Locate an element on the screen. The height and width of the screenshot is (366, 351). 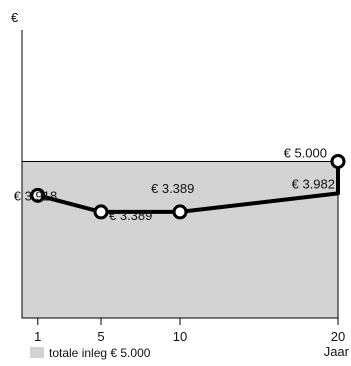
x-tick-label: 1 is located at coordinates (37, 336).